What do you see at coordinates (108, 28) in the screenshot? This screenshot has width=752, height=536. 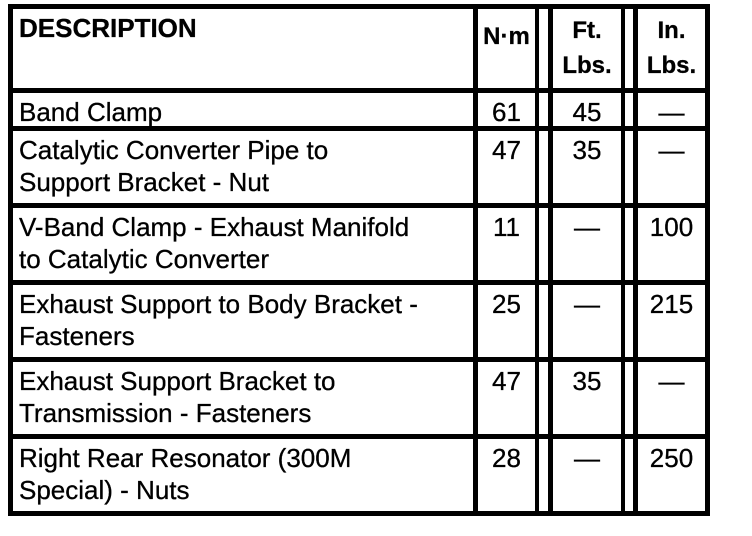 I see `column-header-description: DESCRIPTION` at bounding box center [108, 28].